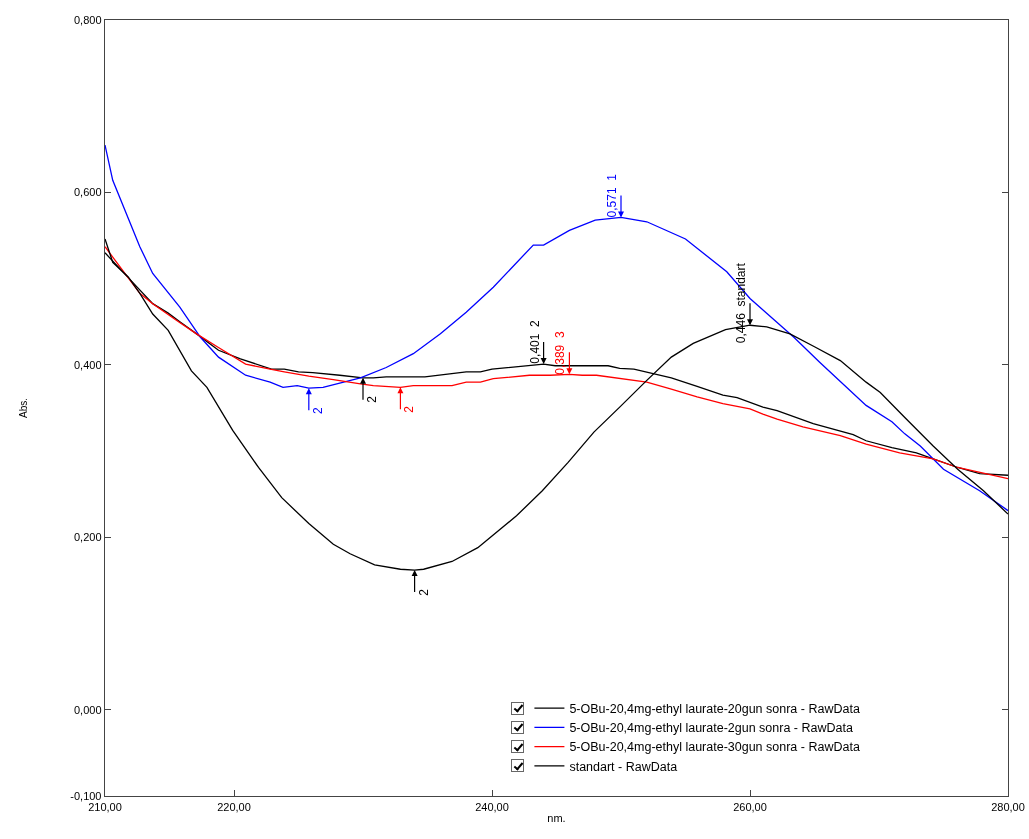  I want to click on y-tick-label: 0,400, so click(87, 364).